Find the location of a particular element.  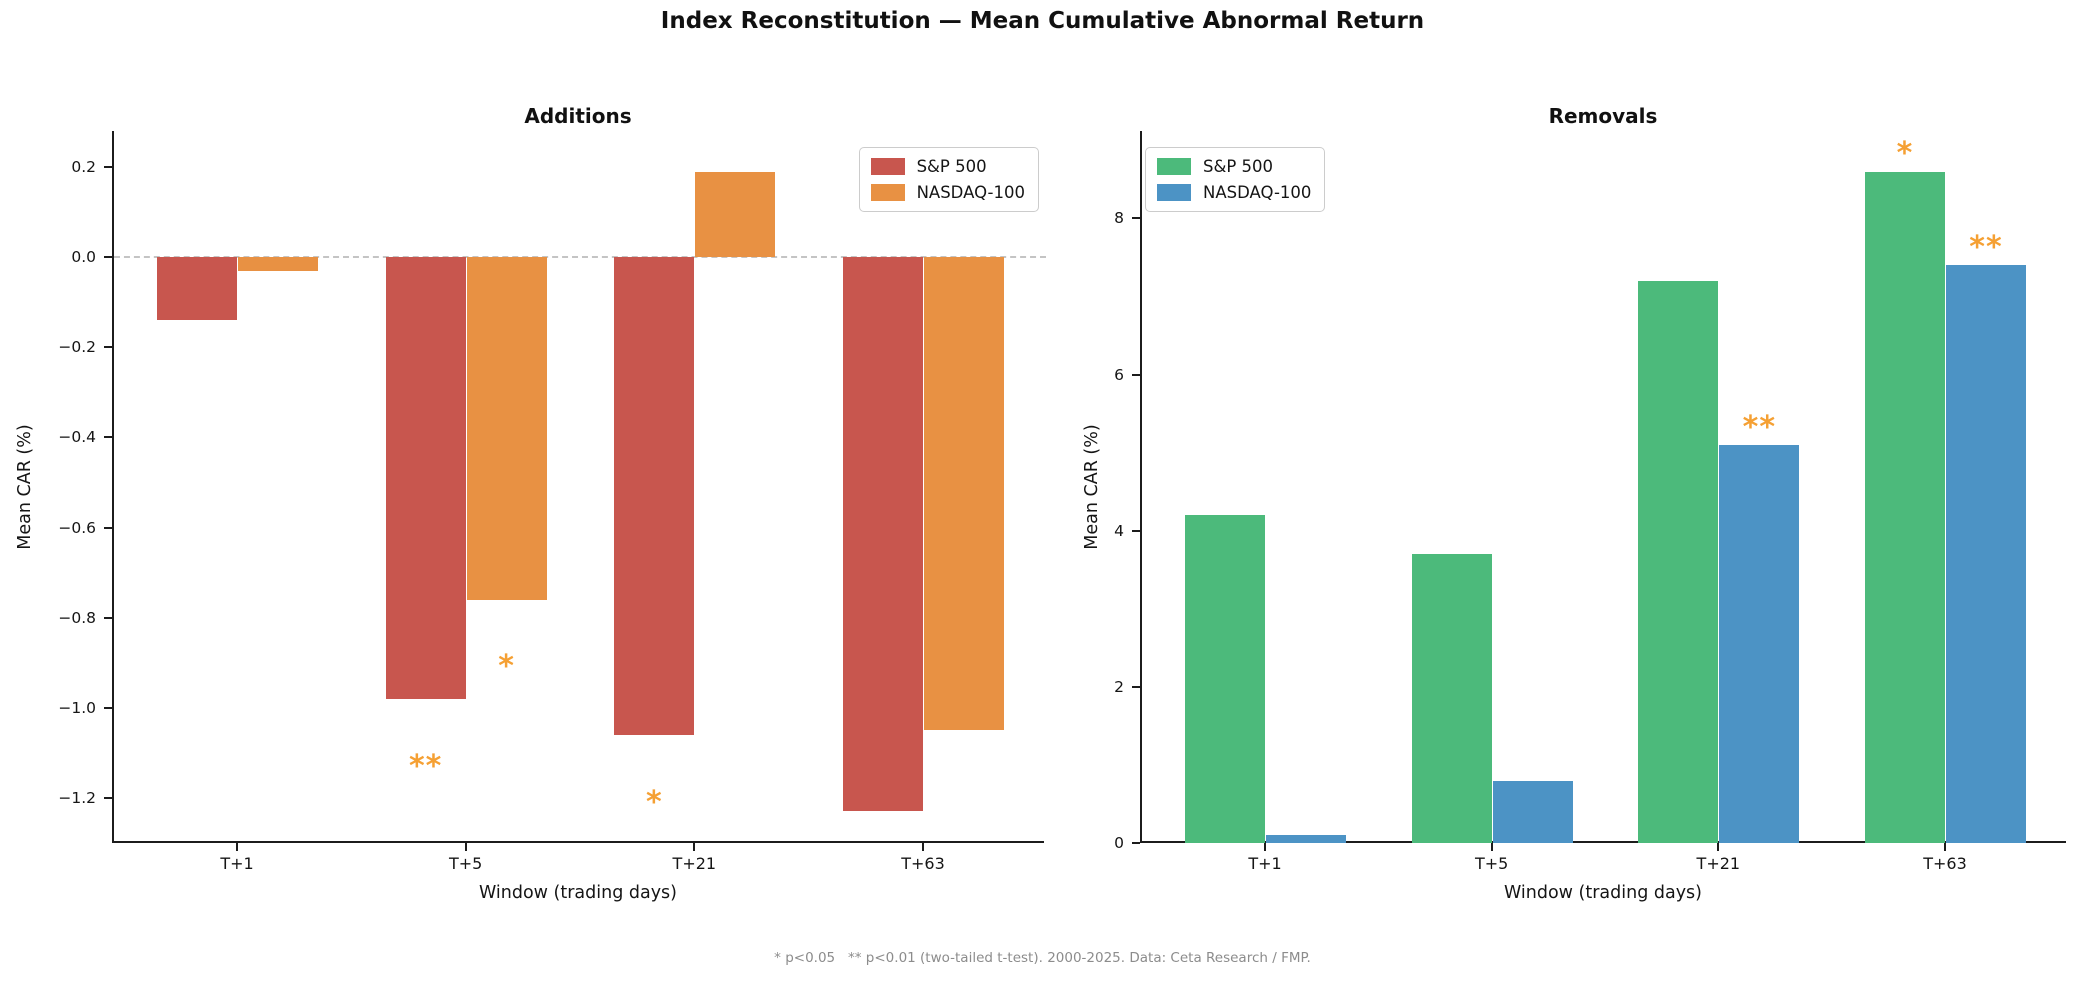

y-tick-label: 0.2 is located at coordinates (83, 167).